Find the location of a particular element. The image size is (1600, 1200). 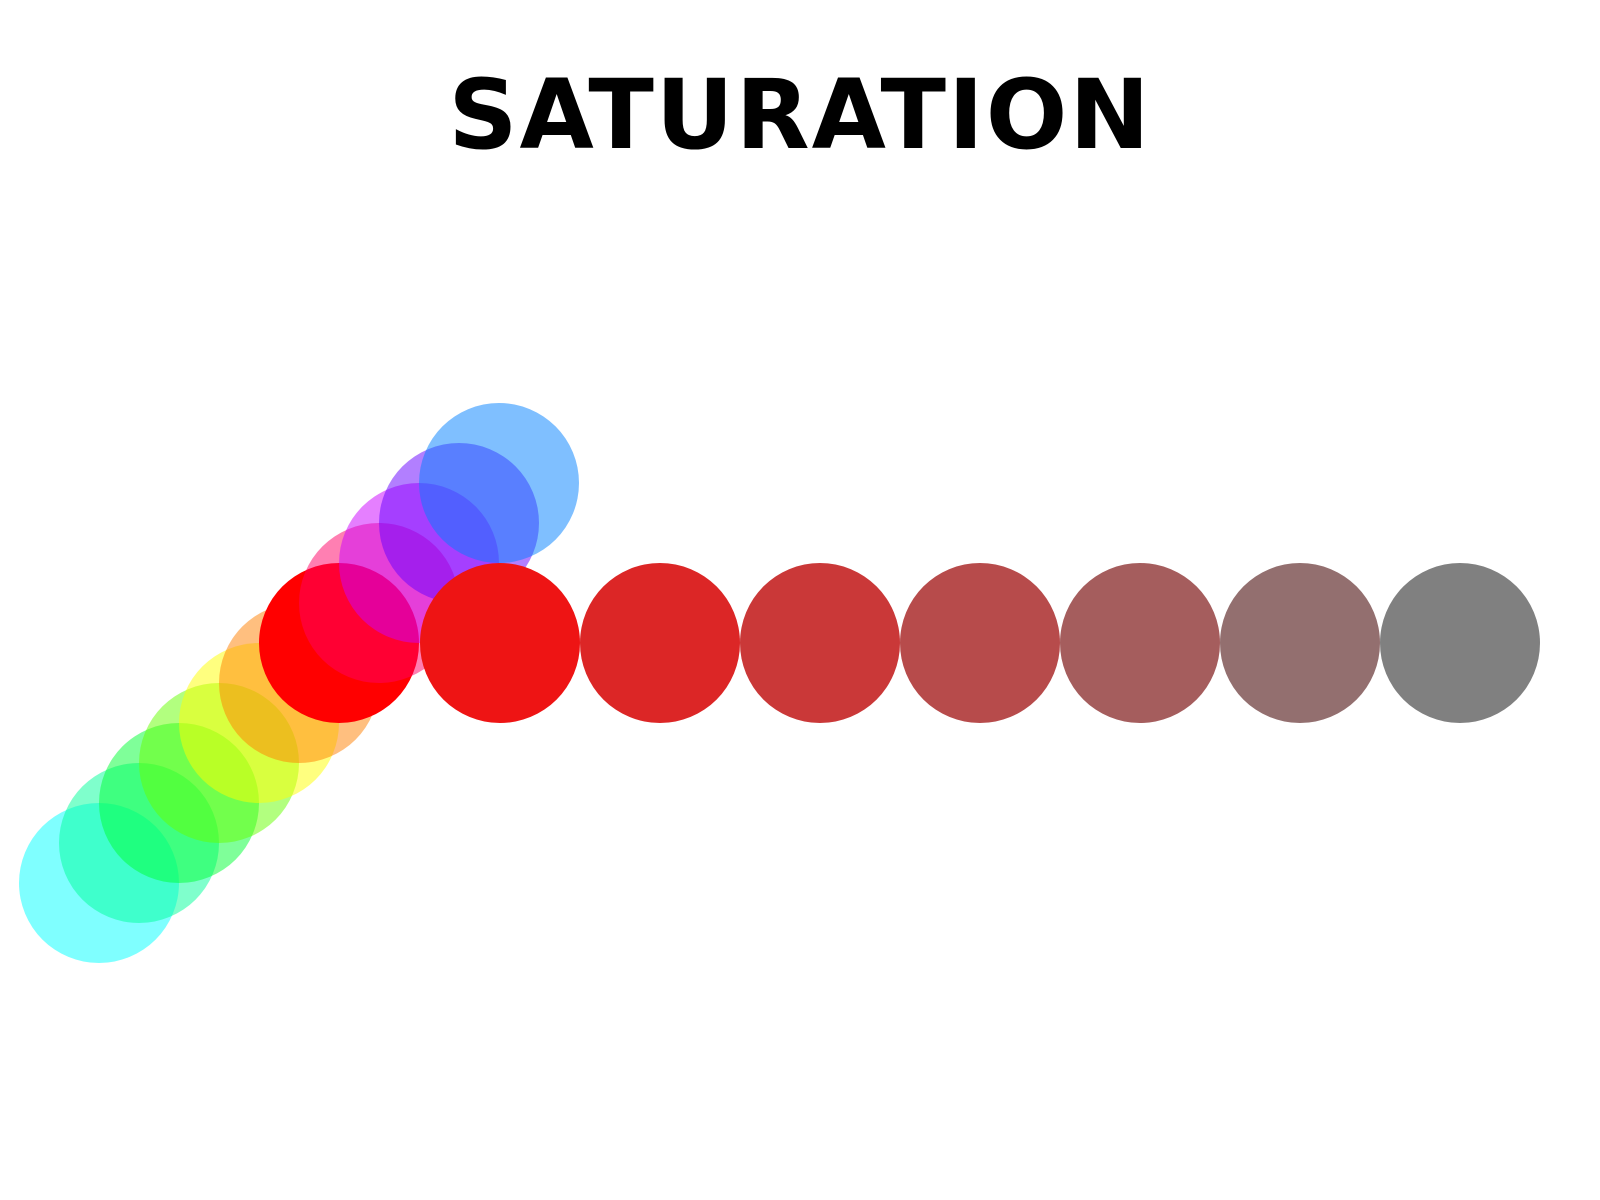

desaturation-circle-group is located at coordinates (980, 643).